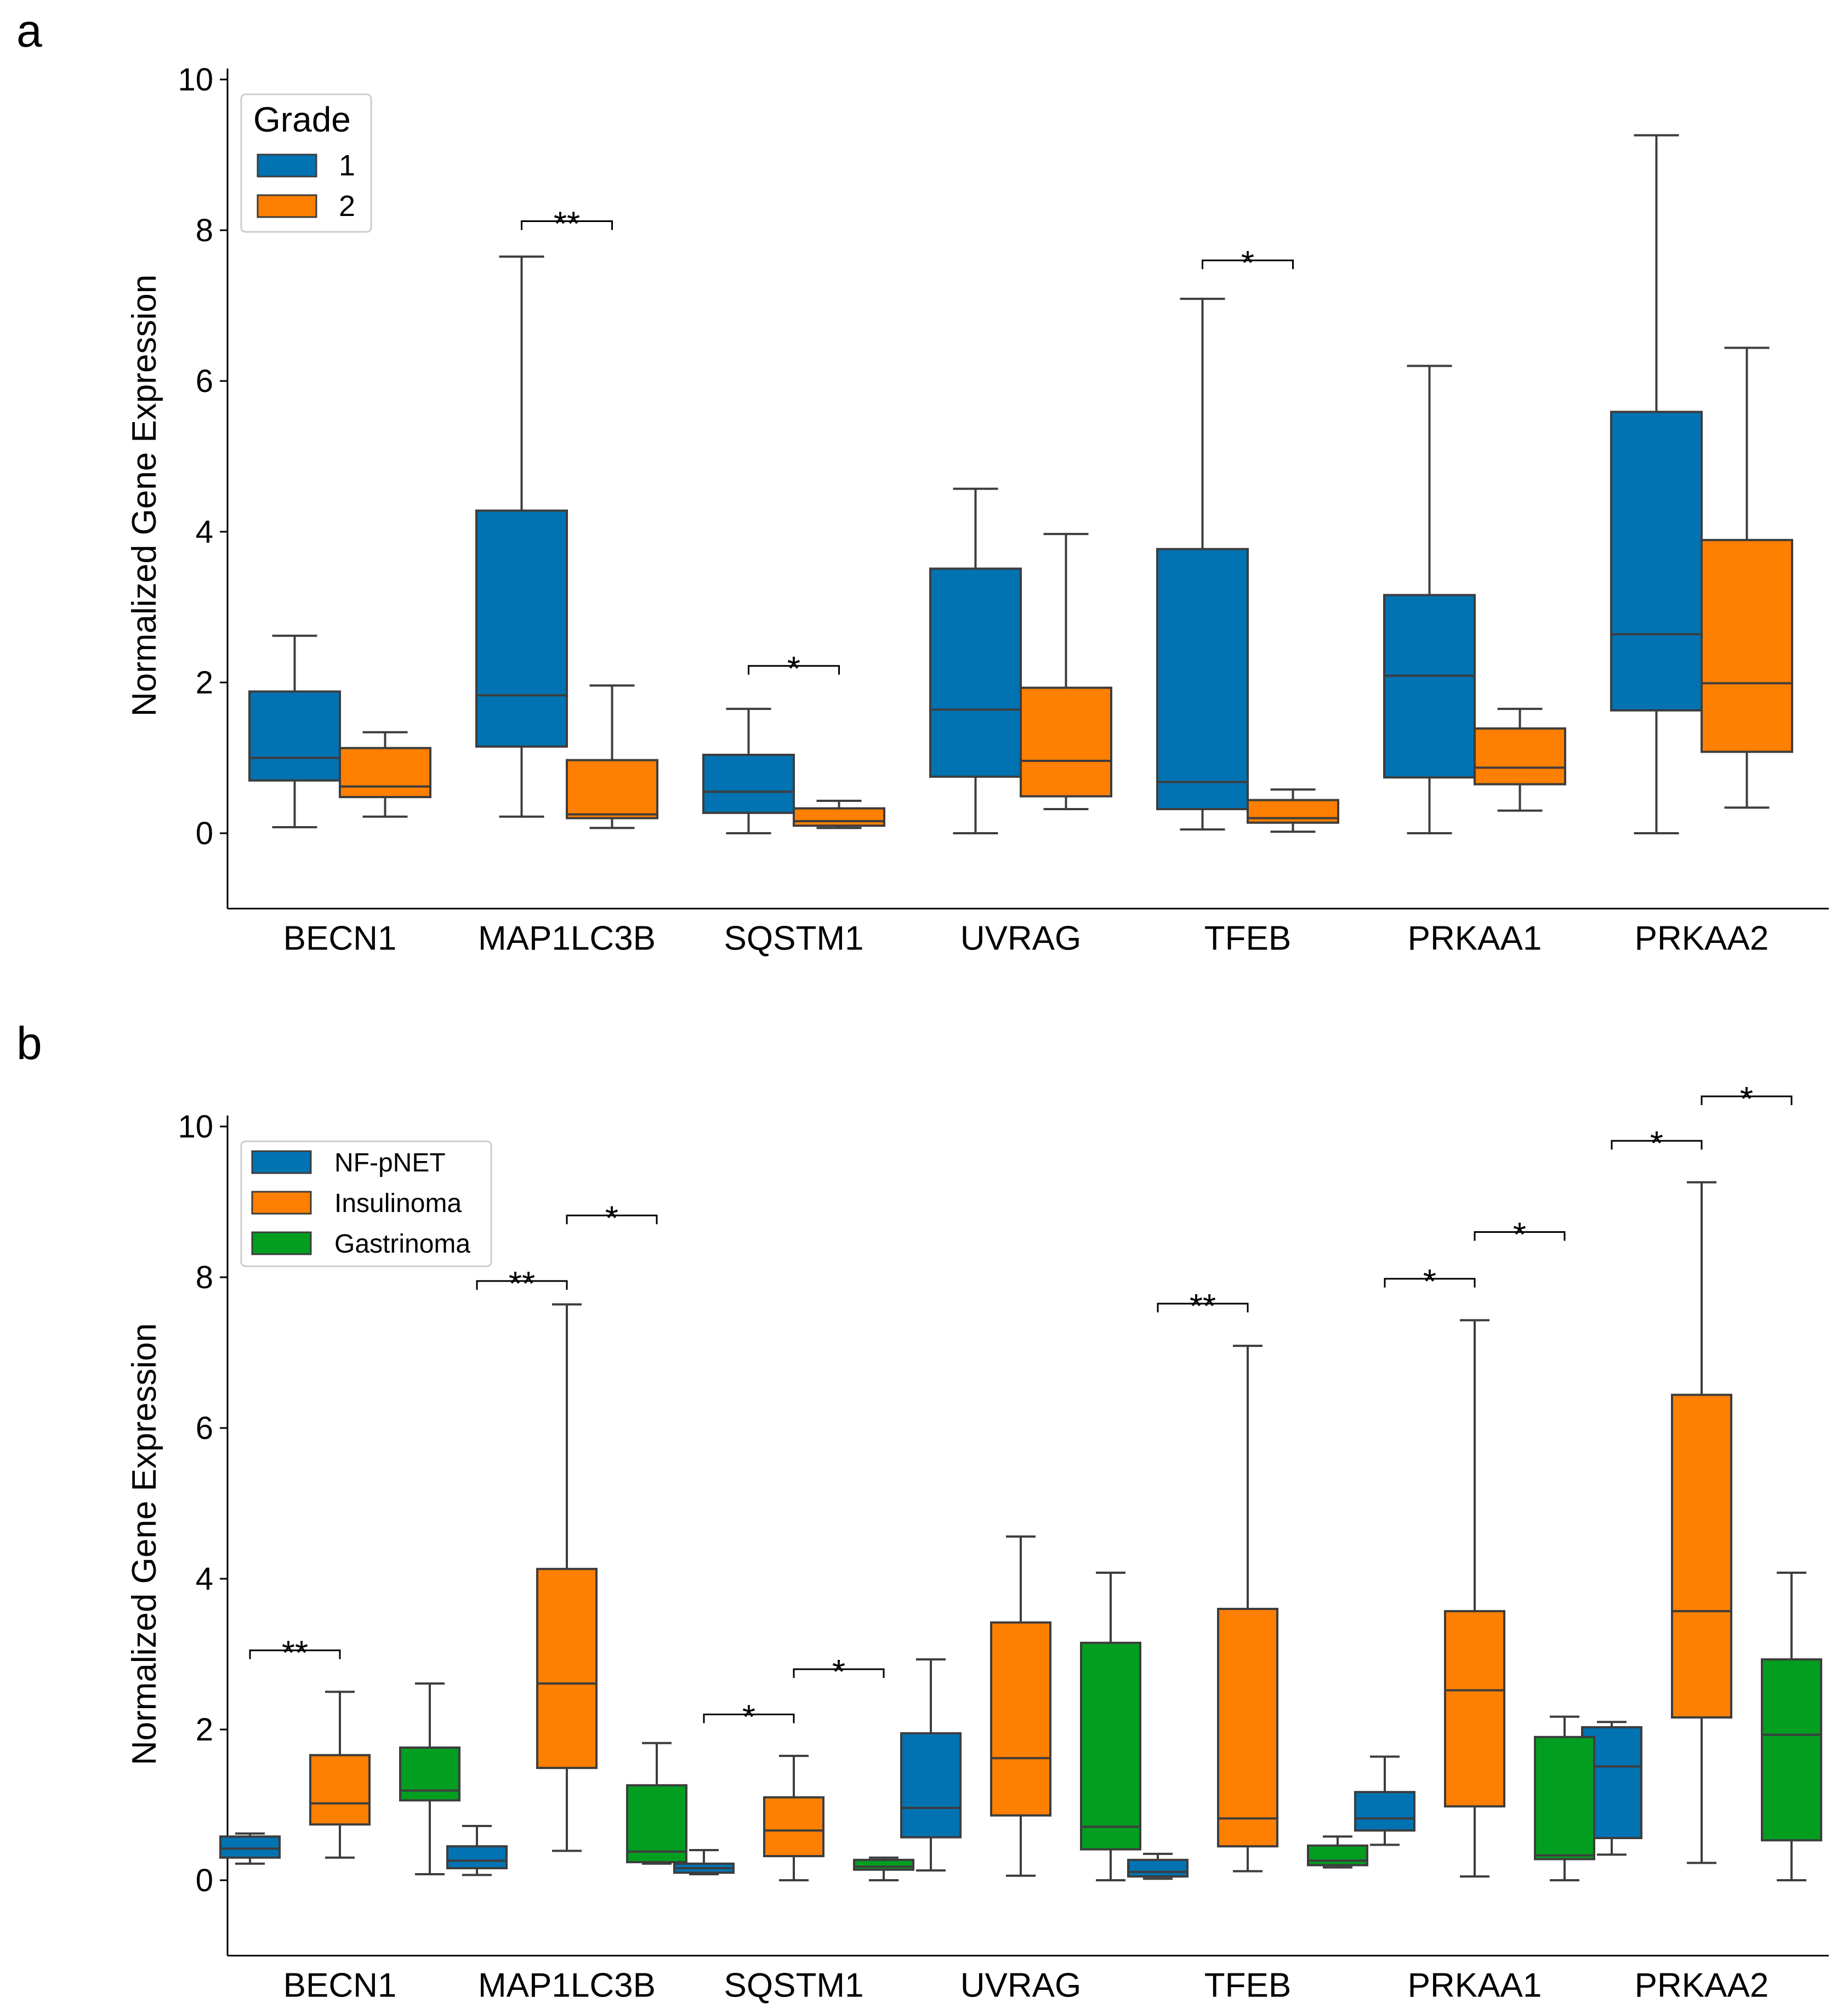  What do you see at coordinates (29, 30) in the screenshot?
I see `panel-a-letter: a` at bounding box center [29, 30].